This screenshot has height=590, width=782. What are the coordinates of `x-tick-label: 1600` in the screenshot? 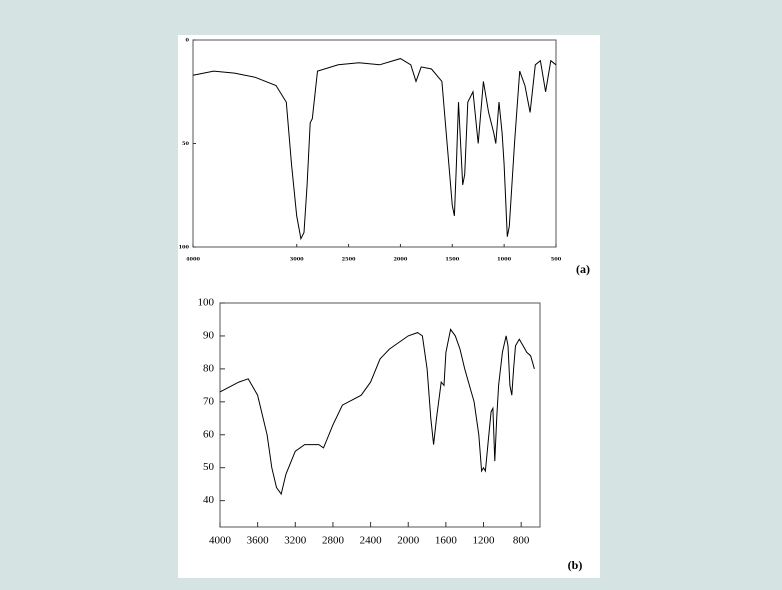 It's located at (446, 541).